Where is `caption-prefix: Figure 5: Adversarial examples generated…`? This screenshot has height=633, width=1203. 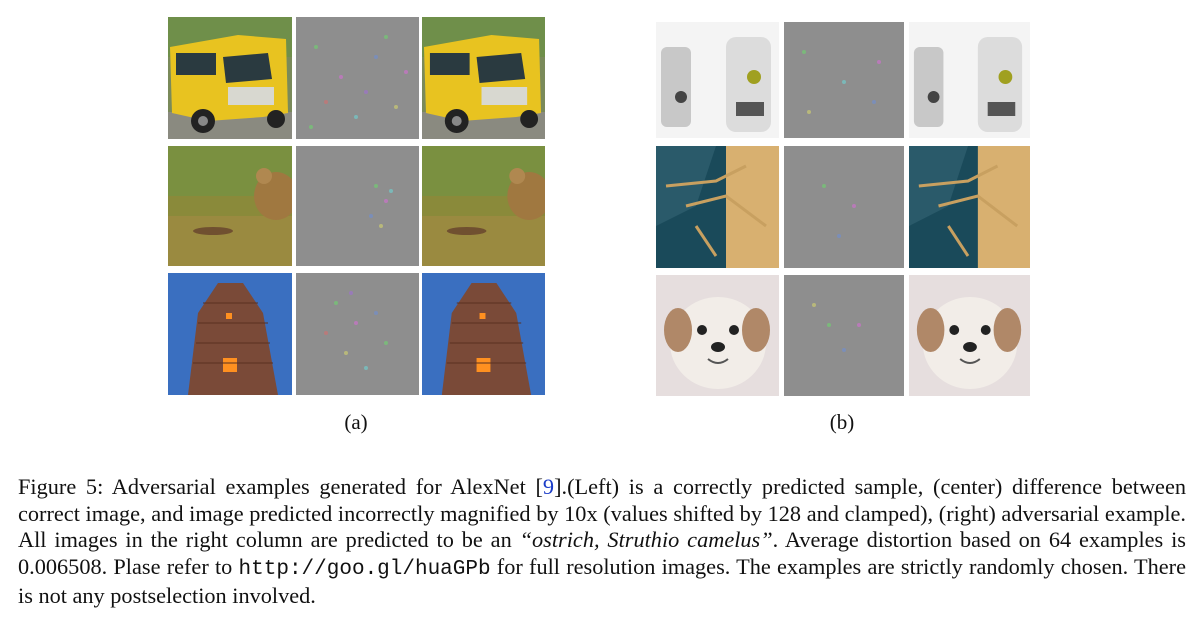 caption-prefix: Figure 5: Adversarial examples generated… is located at coordinates (280, 486).